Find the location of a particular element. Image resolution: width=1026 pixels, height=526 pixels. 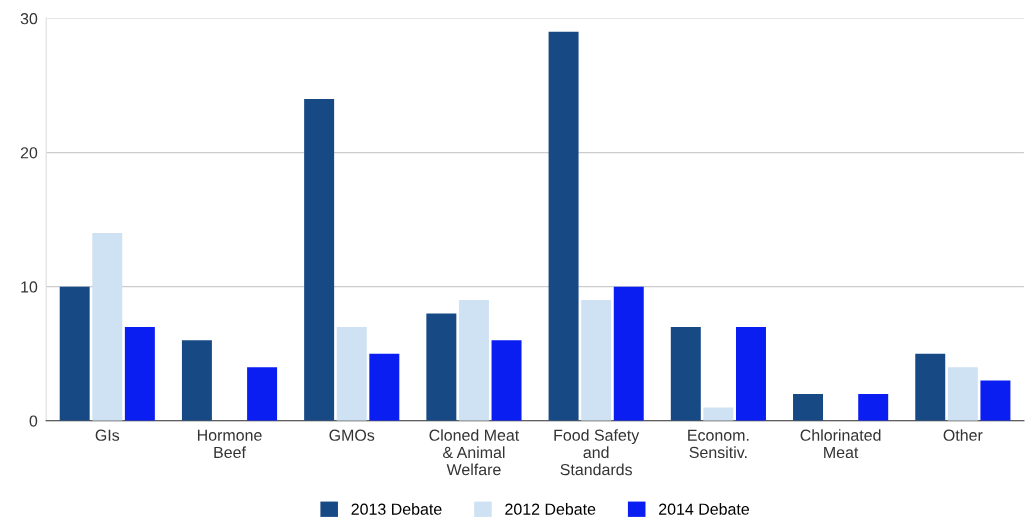

x-tick-label: Econom. Sensitiv. is located at coordinates (718, 444).